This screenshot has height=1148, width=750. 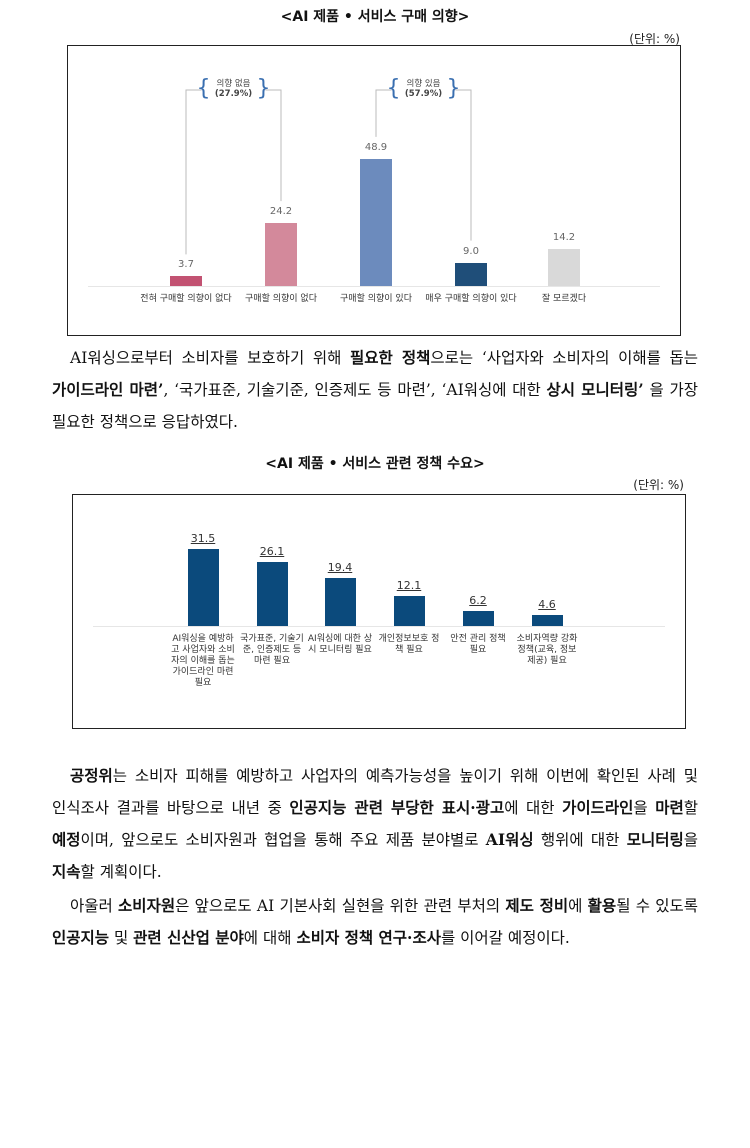 I want to click on text: 으로는 ‘사업자와 소비자의 이해를 돕는, so click(x=564, y=358).